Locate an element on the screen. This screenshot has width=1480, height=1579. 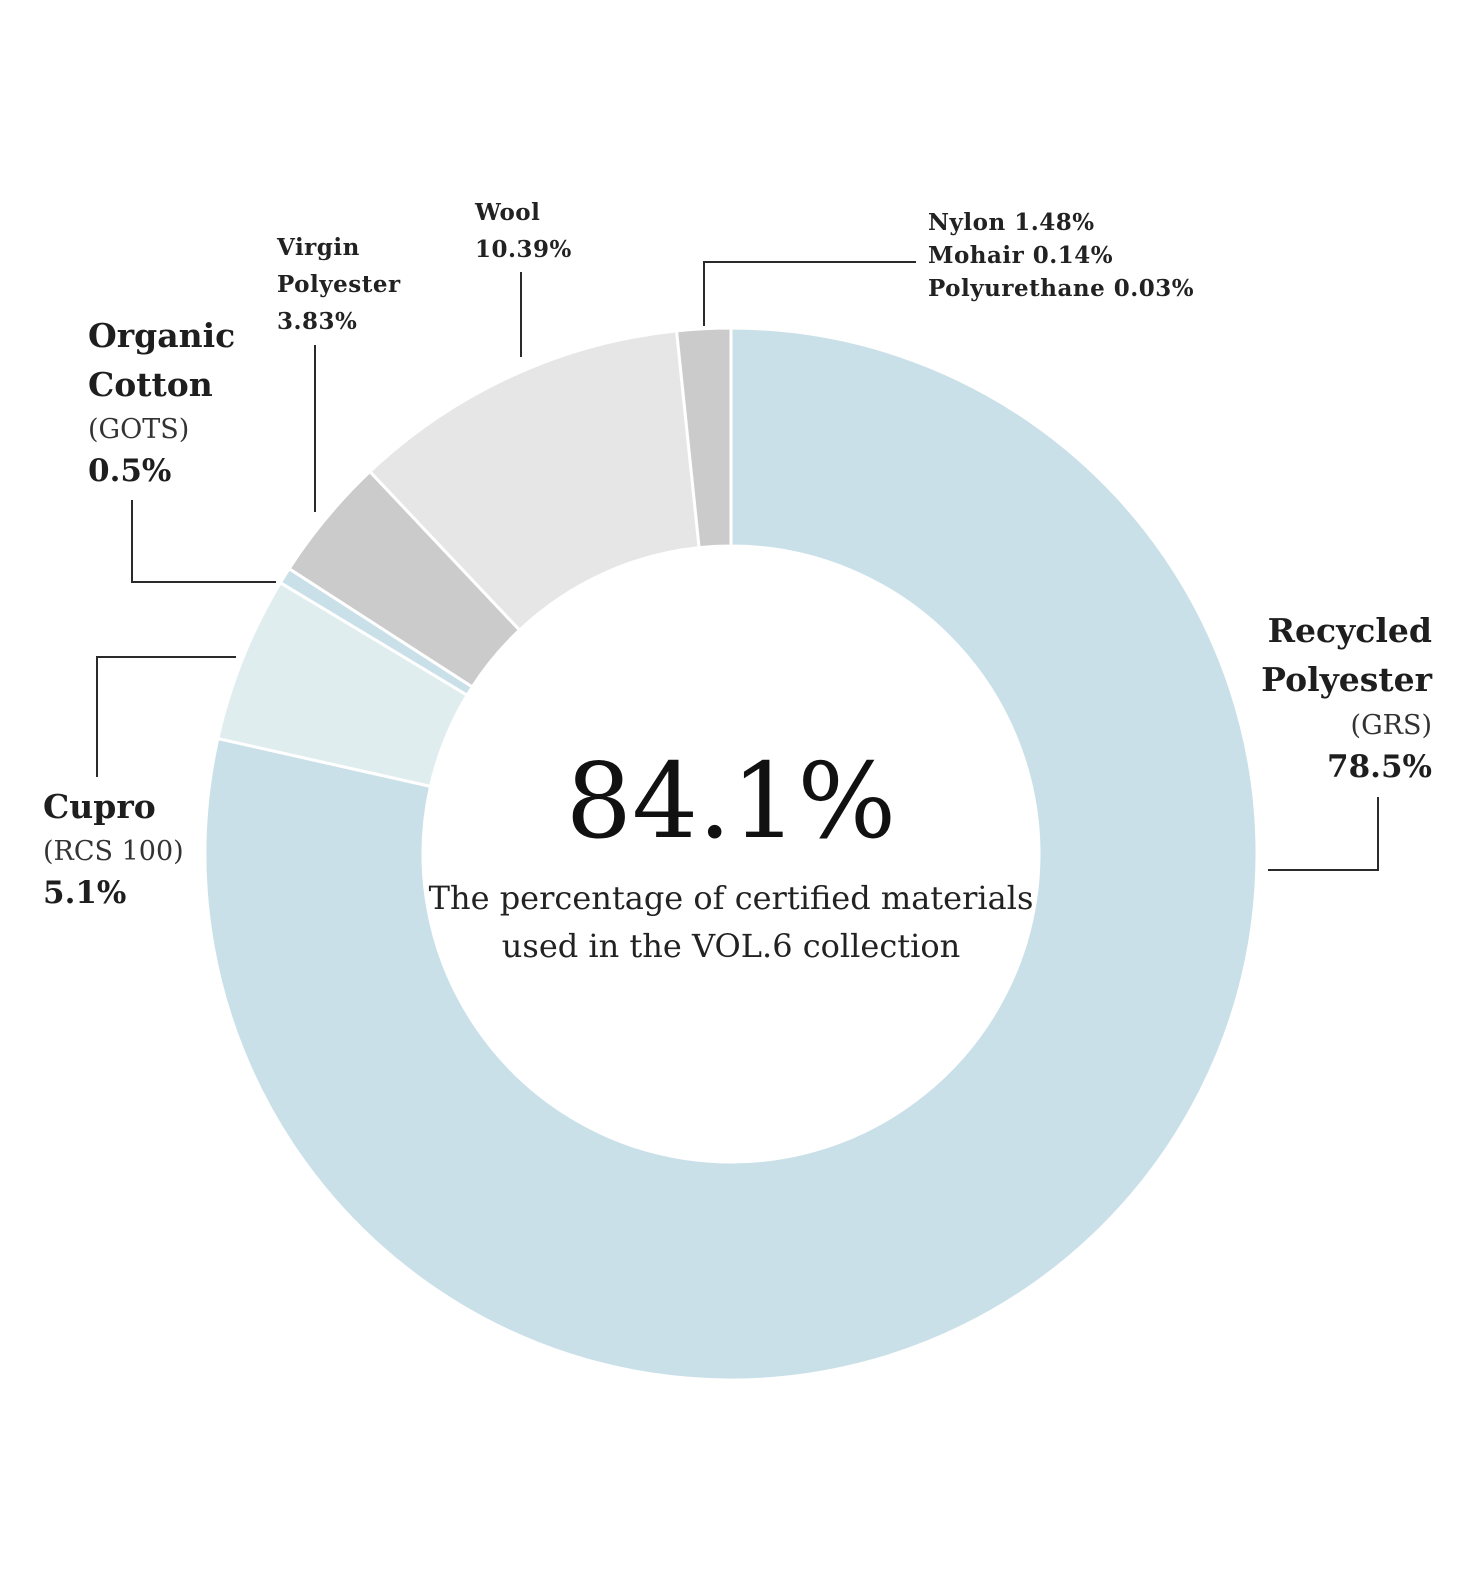
center-caption-line-1: The percentage of certified materials is located at coordinates (731, 898).